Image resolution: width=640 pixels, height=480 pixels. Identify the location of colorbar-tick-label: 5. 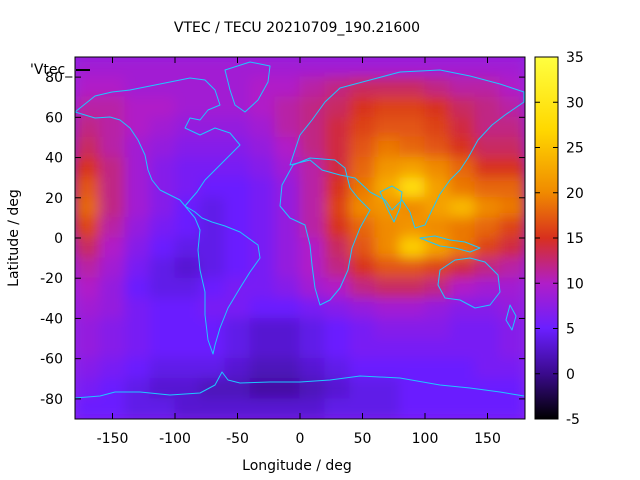
(570, 330).